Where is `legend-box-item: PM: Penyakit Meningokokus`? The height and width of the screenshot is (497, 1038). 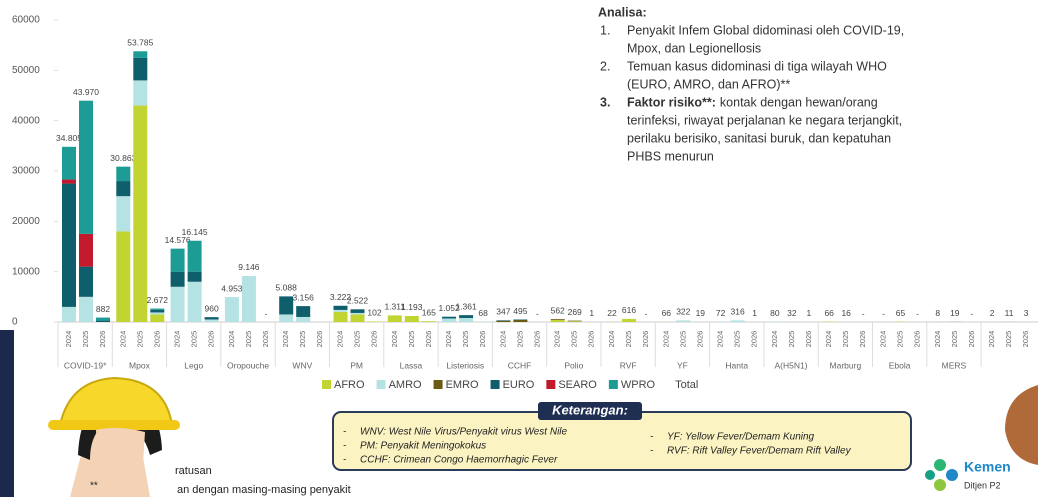 legend-box-item: PM: Penyakit Meningokokus is located at coordinates (423, 446).